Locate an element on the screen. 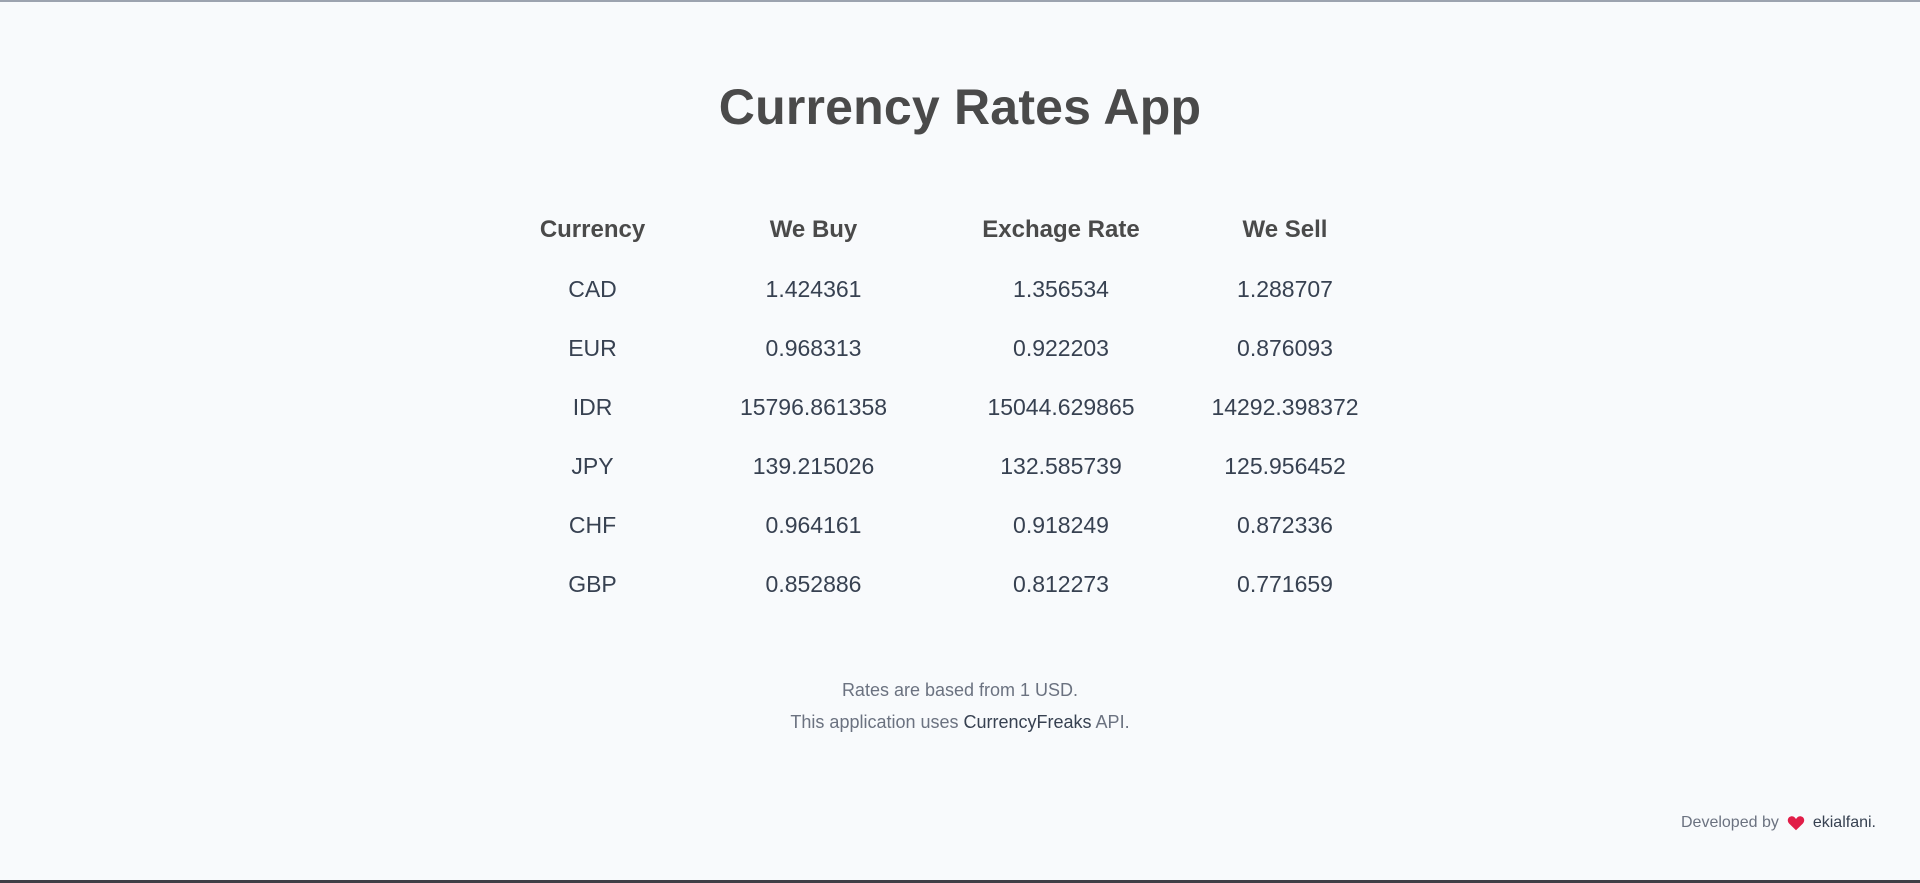 This screenshot has height=883, width=1920. cell-we-sell: 0.872336 is located at coordinates (1285, 525).